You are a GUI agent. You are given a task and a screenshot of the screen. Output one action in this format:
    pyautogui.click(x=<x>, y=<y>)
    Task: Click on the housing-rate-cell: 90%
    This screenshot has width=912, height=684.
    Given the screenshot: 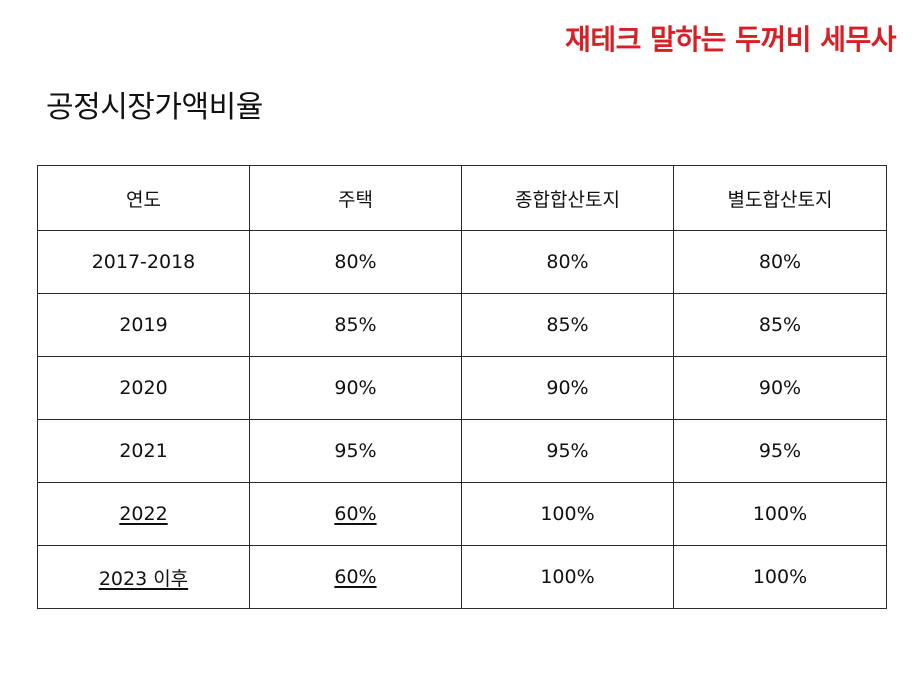 What is the action you would take?
    pyautogui.click(x=355, y=388)
    